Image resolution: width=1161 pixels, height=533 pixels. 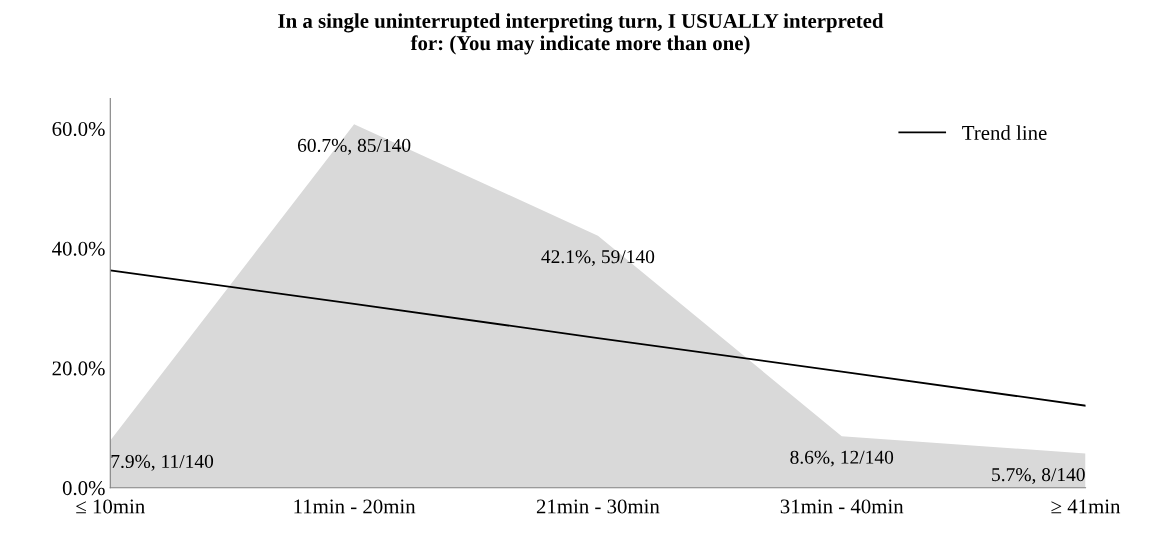 I want to click on x-tick-label: ≤ 10min, so click(x=110, y=506).